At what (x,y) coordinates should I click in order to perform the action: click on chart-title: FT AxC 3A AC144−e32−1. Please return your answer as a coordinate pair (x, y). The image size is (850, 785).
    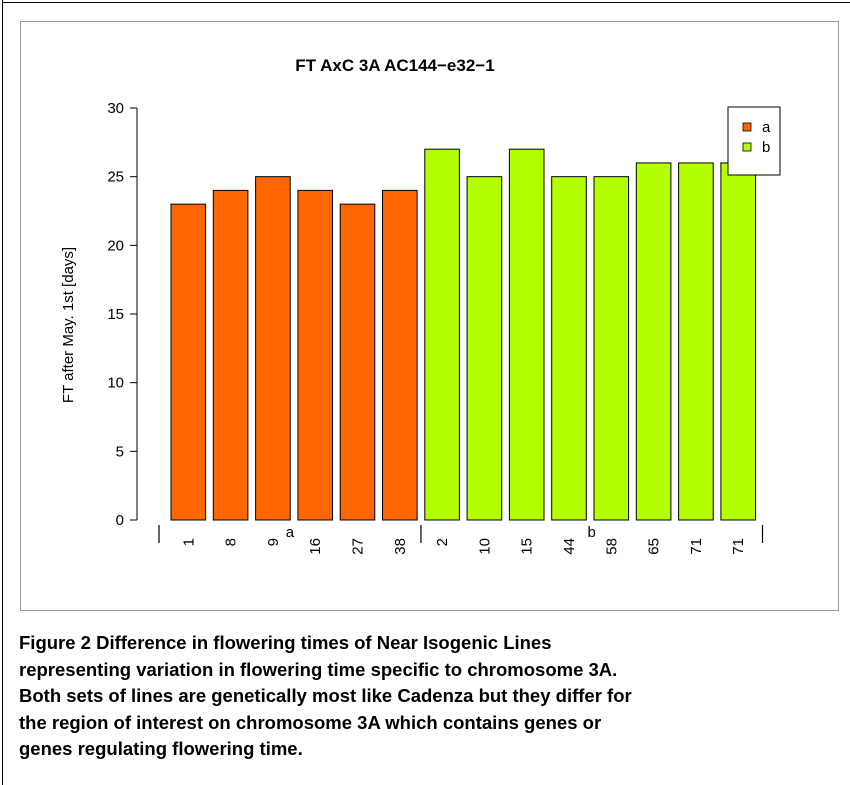
    Looking at the image, I should click on (394, 65).